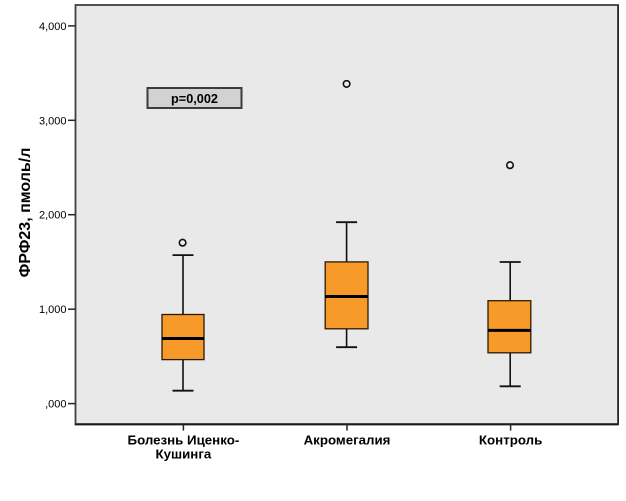  Describe the element at coordinates (53, 310) in the screenshot. I see `svg-text: 1,000` at that location.